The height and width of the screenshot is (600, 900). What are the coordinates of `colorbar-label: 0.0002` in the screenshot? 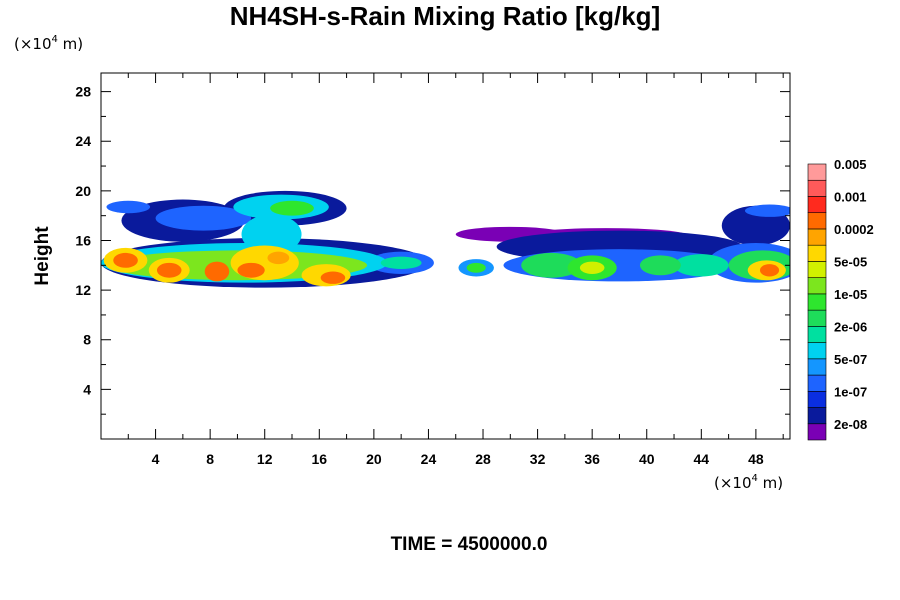 It's located at (854, 229).